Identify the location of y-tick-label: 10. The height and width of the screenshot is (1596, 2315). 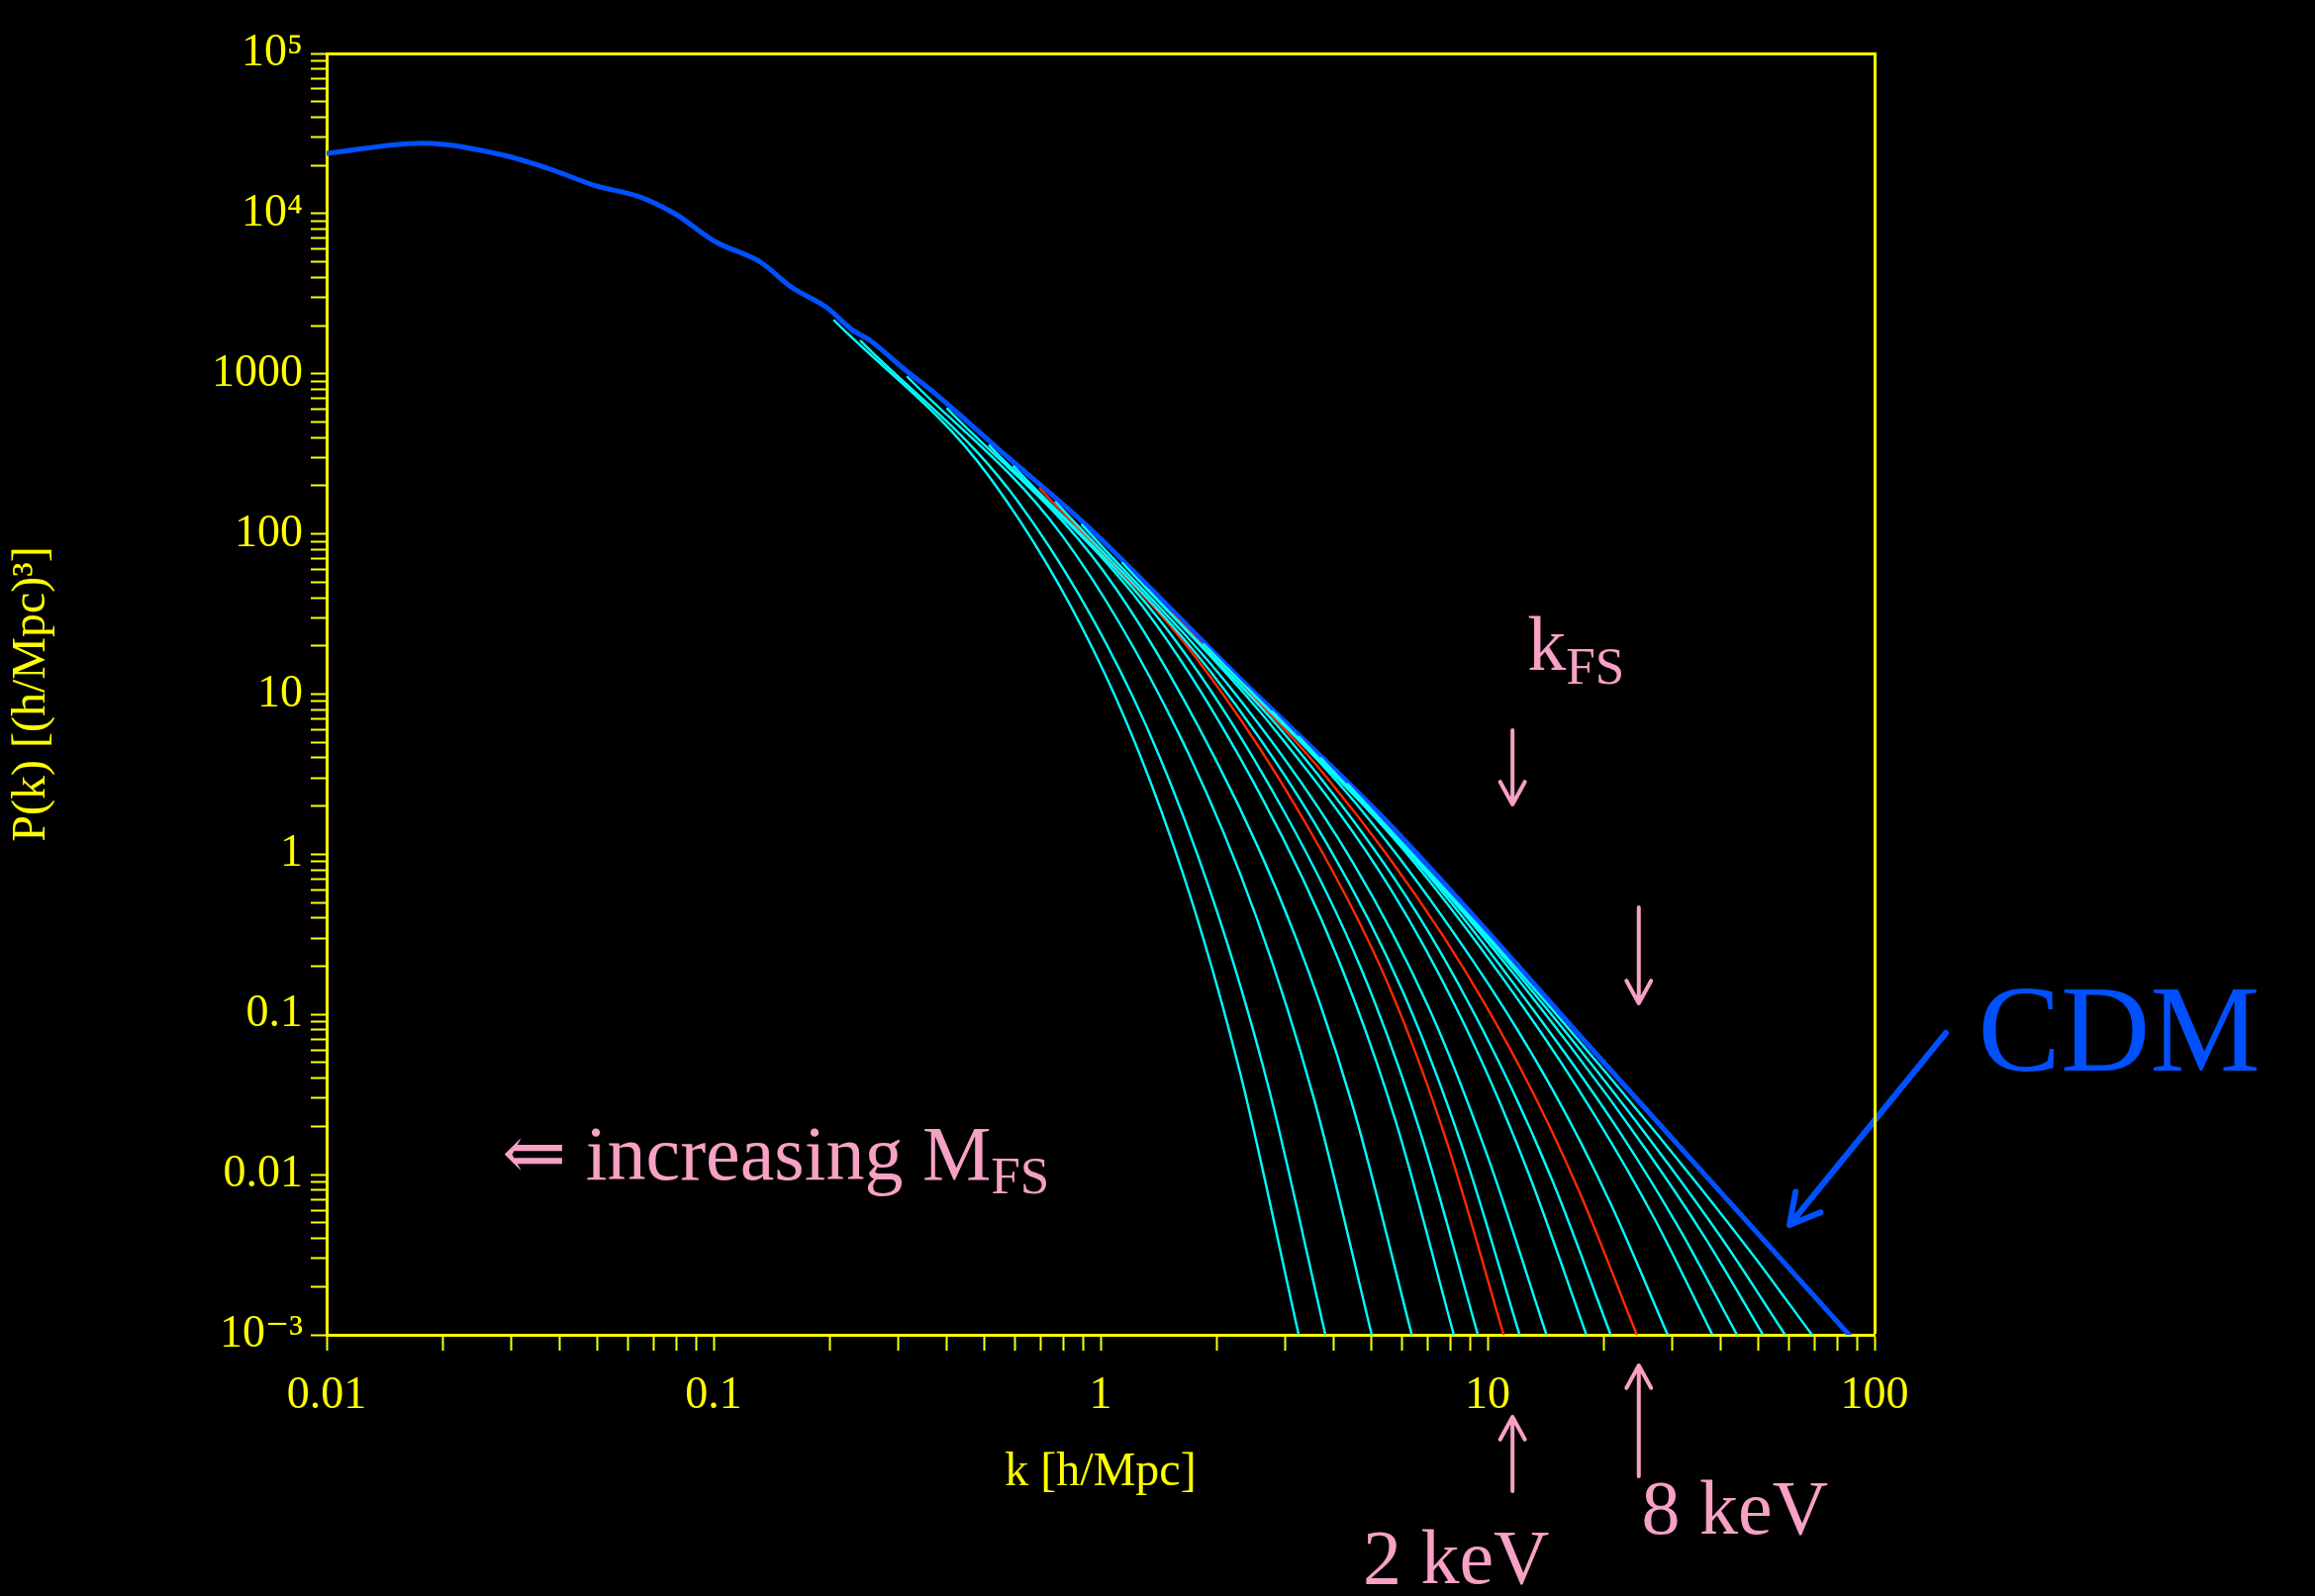
(280, 690).